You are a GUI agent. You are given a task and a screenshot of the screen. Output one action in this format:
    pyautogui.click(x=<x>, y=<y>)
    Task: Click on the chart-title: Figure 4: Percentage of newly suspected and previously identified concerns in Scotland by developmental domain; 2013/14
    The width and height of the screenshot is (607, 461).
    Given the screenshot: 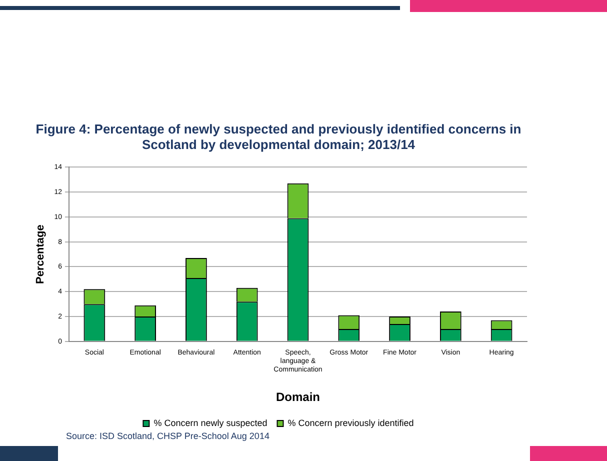 What is the action you would take?
    pyautogui.click(x=279, y=136)
    